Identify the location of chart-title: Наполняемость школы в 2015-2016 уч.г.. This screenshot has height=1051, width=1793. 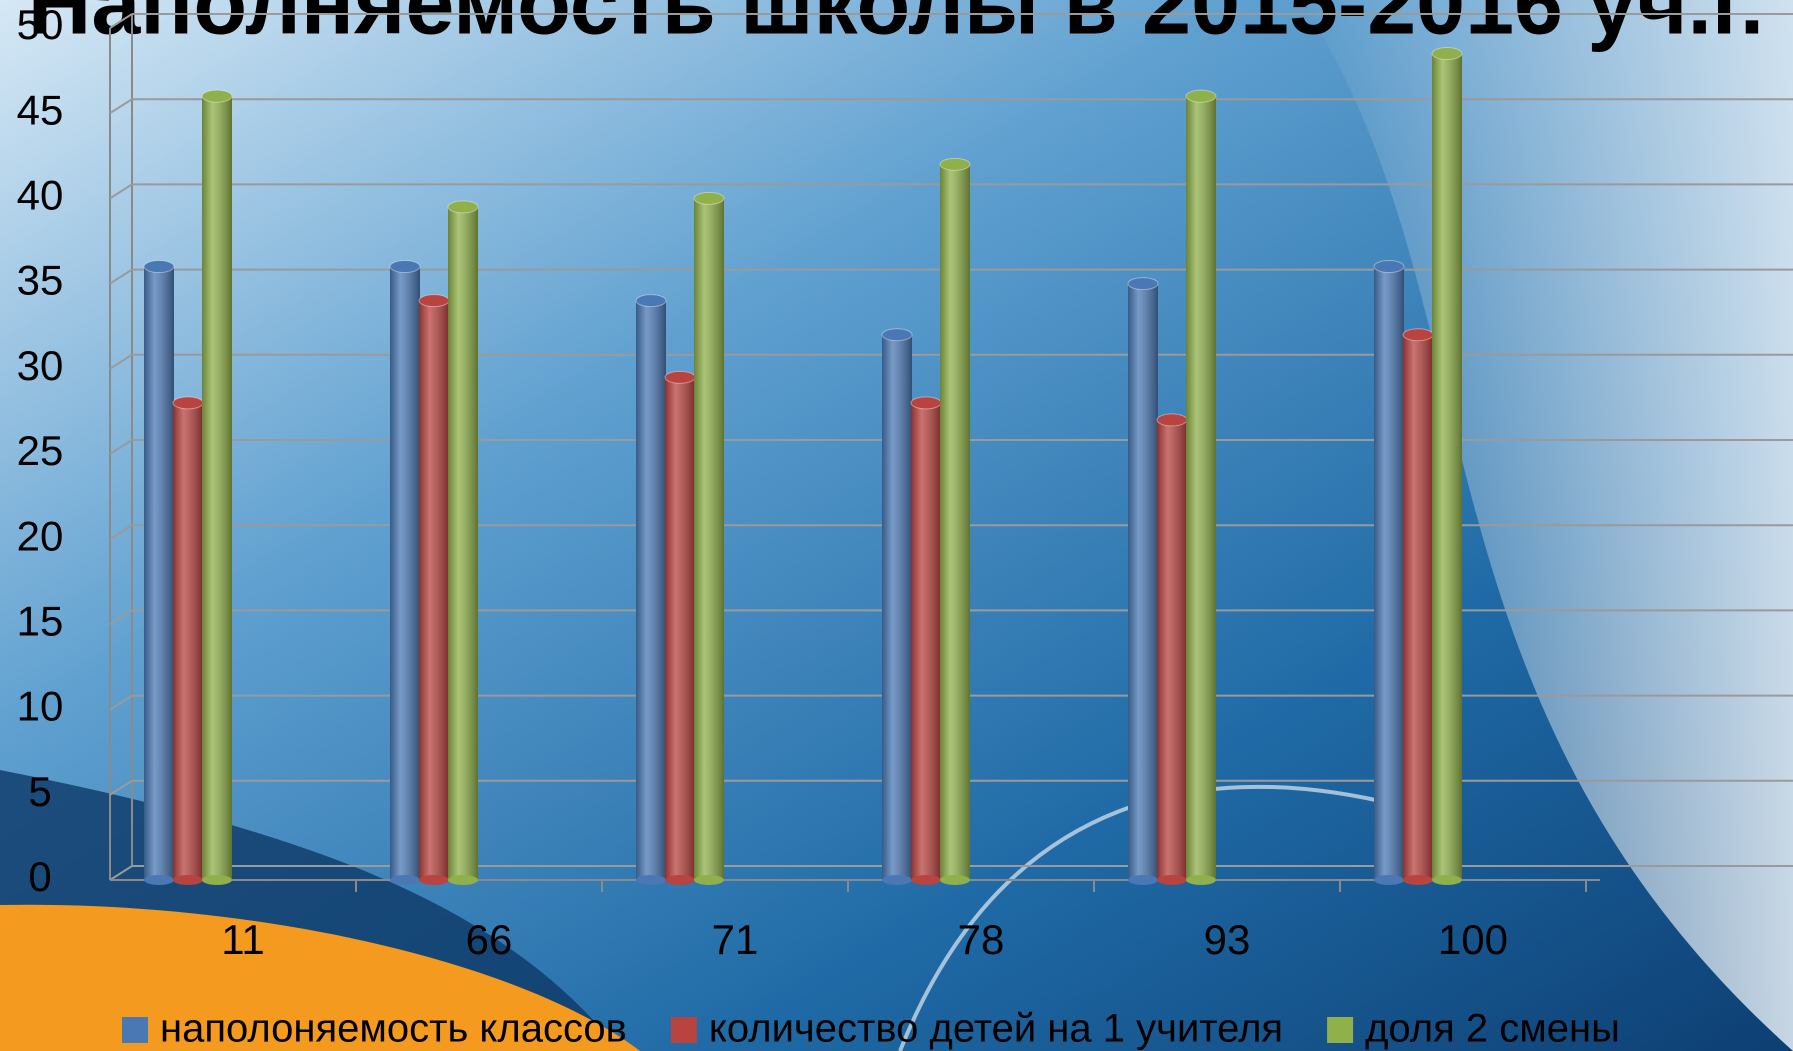
(896, 26).